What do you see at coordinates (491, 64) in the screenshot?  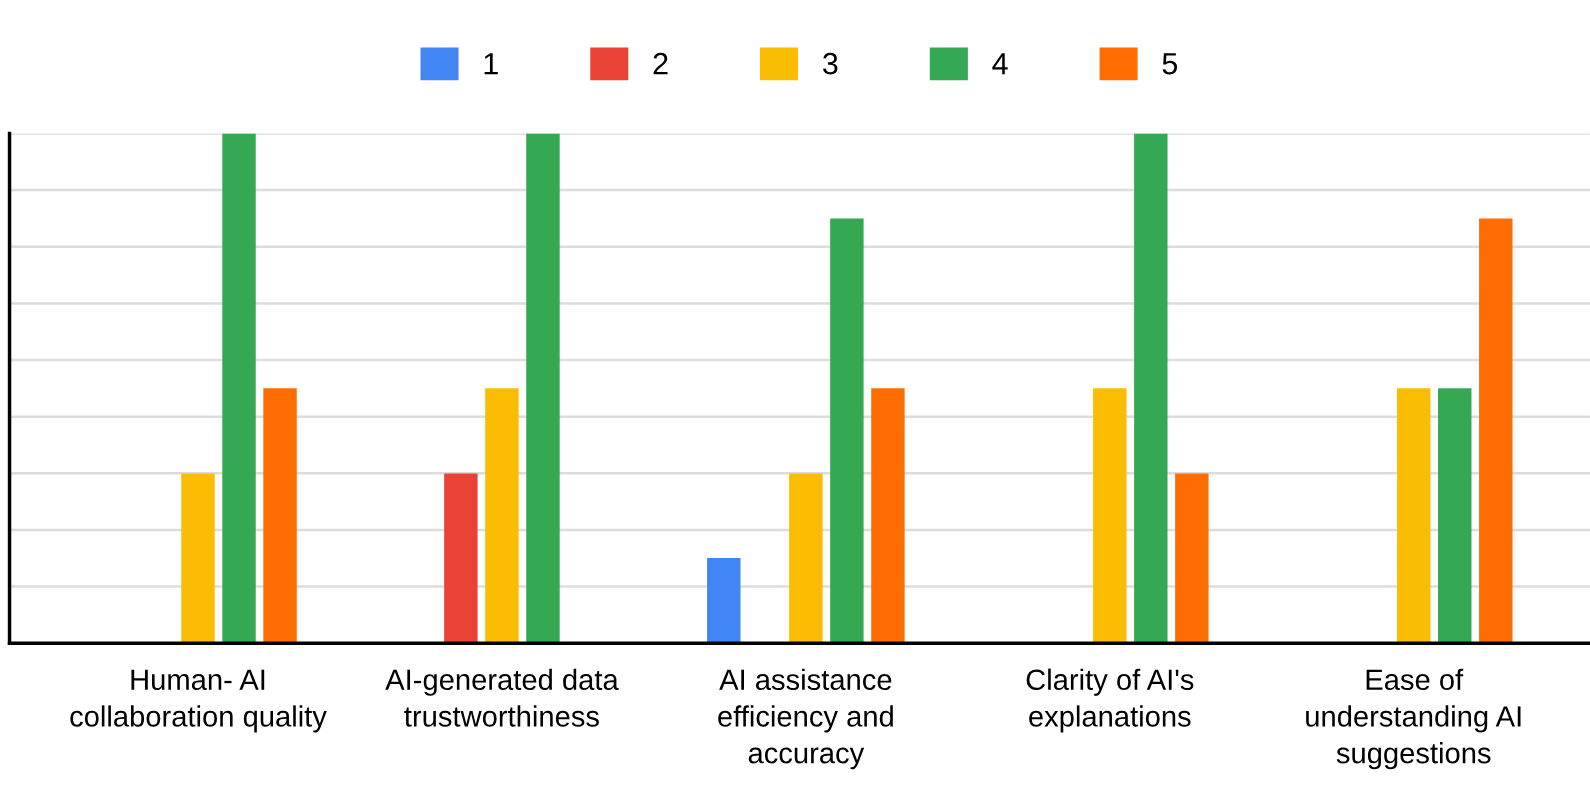 I see `legend-label: 1` at bounding box center [491, 64].